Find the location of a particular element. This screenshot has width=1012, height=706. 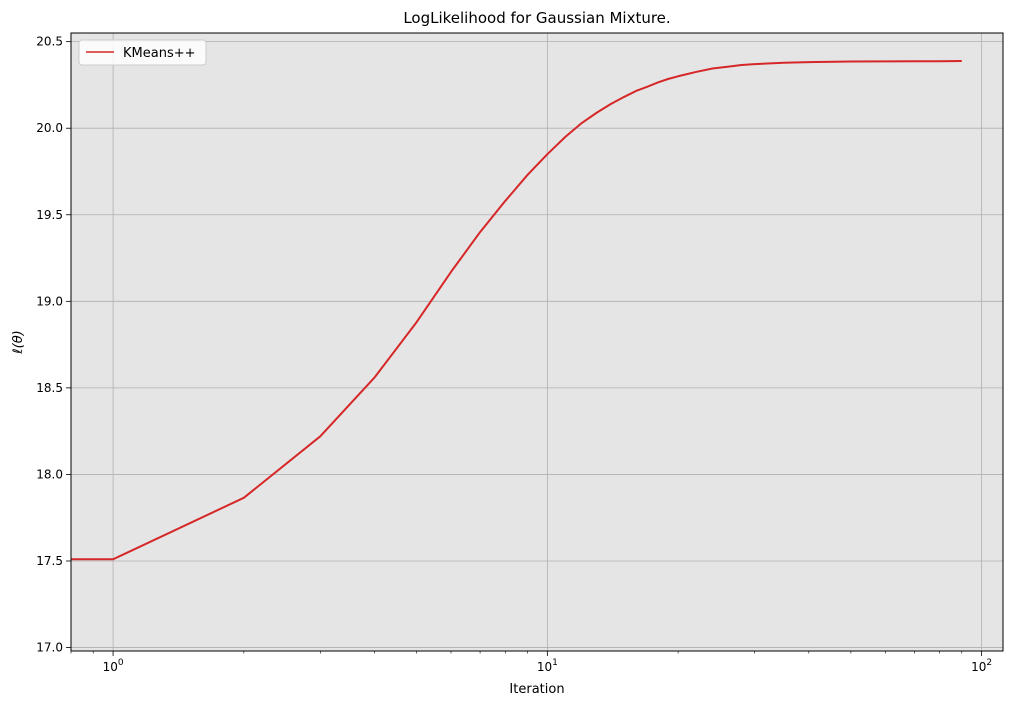

y-axis: 17.0 17.5 18.0 18.5 19.0 19.5 20.0 20.5 is located at coordinates (53, 345).